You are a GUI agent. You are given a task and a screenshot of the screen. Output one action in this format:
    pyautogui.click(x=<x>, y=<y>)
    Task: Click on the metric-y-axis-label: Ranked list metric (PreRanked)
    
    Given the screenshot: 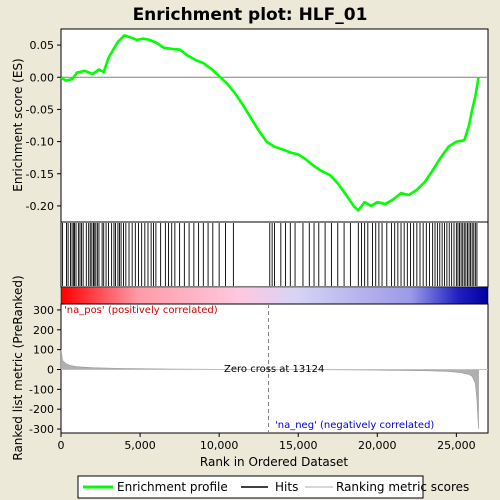 What is the action you would take?
    pyautogui.click(x=18, y=367)
    